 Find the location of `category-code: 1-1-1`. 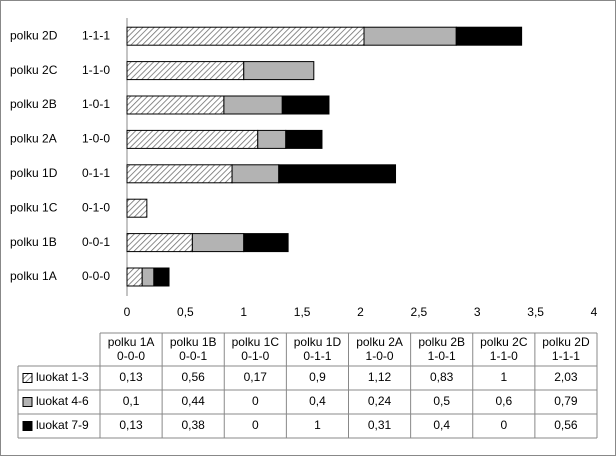

category-code: 1-1-1 is located at coordinates (96, 35).